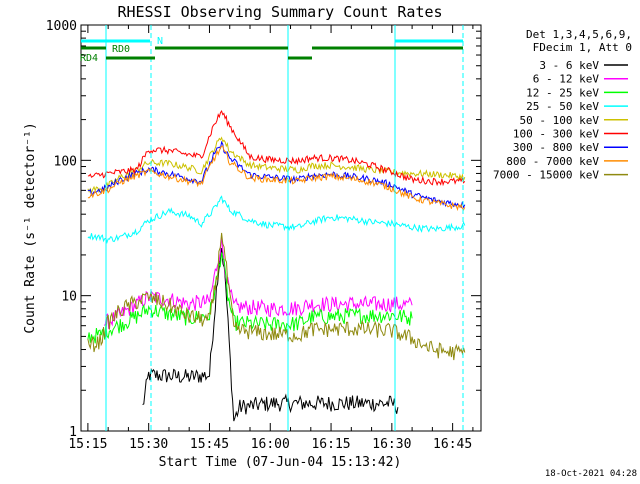 The height and width of the screenshot is (484, 640). What do you see at coordinates (591, 474) in the screenshot?
I see `generated-timestamp: 18-Oct-2021 04:28` at bounding box center [591, 474].